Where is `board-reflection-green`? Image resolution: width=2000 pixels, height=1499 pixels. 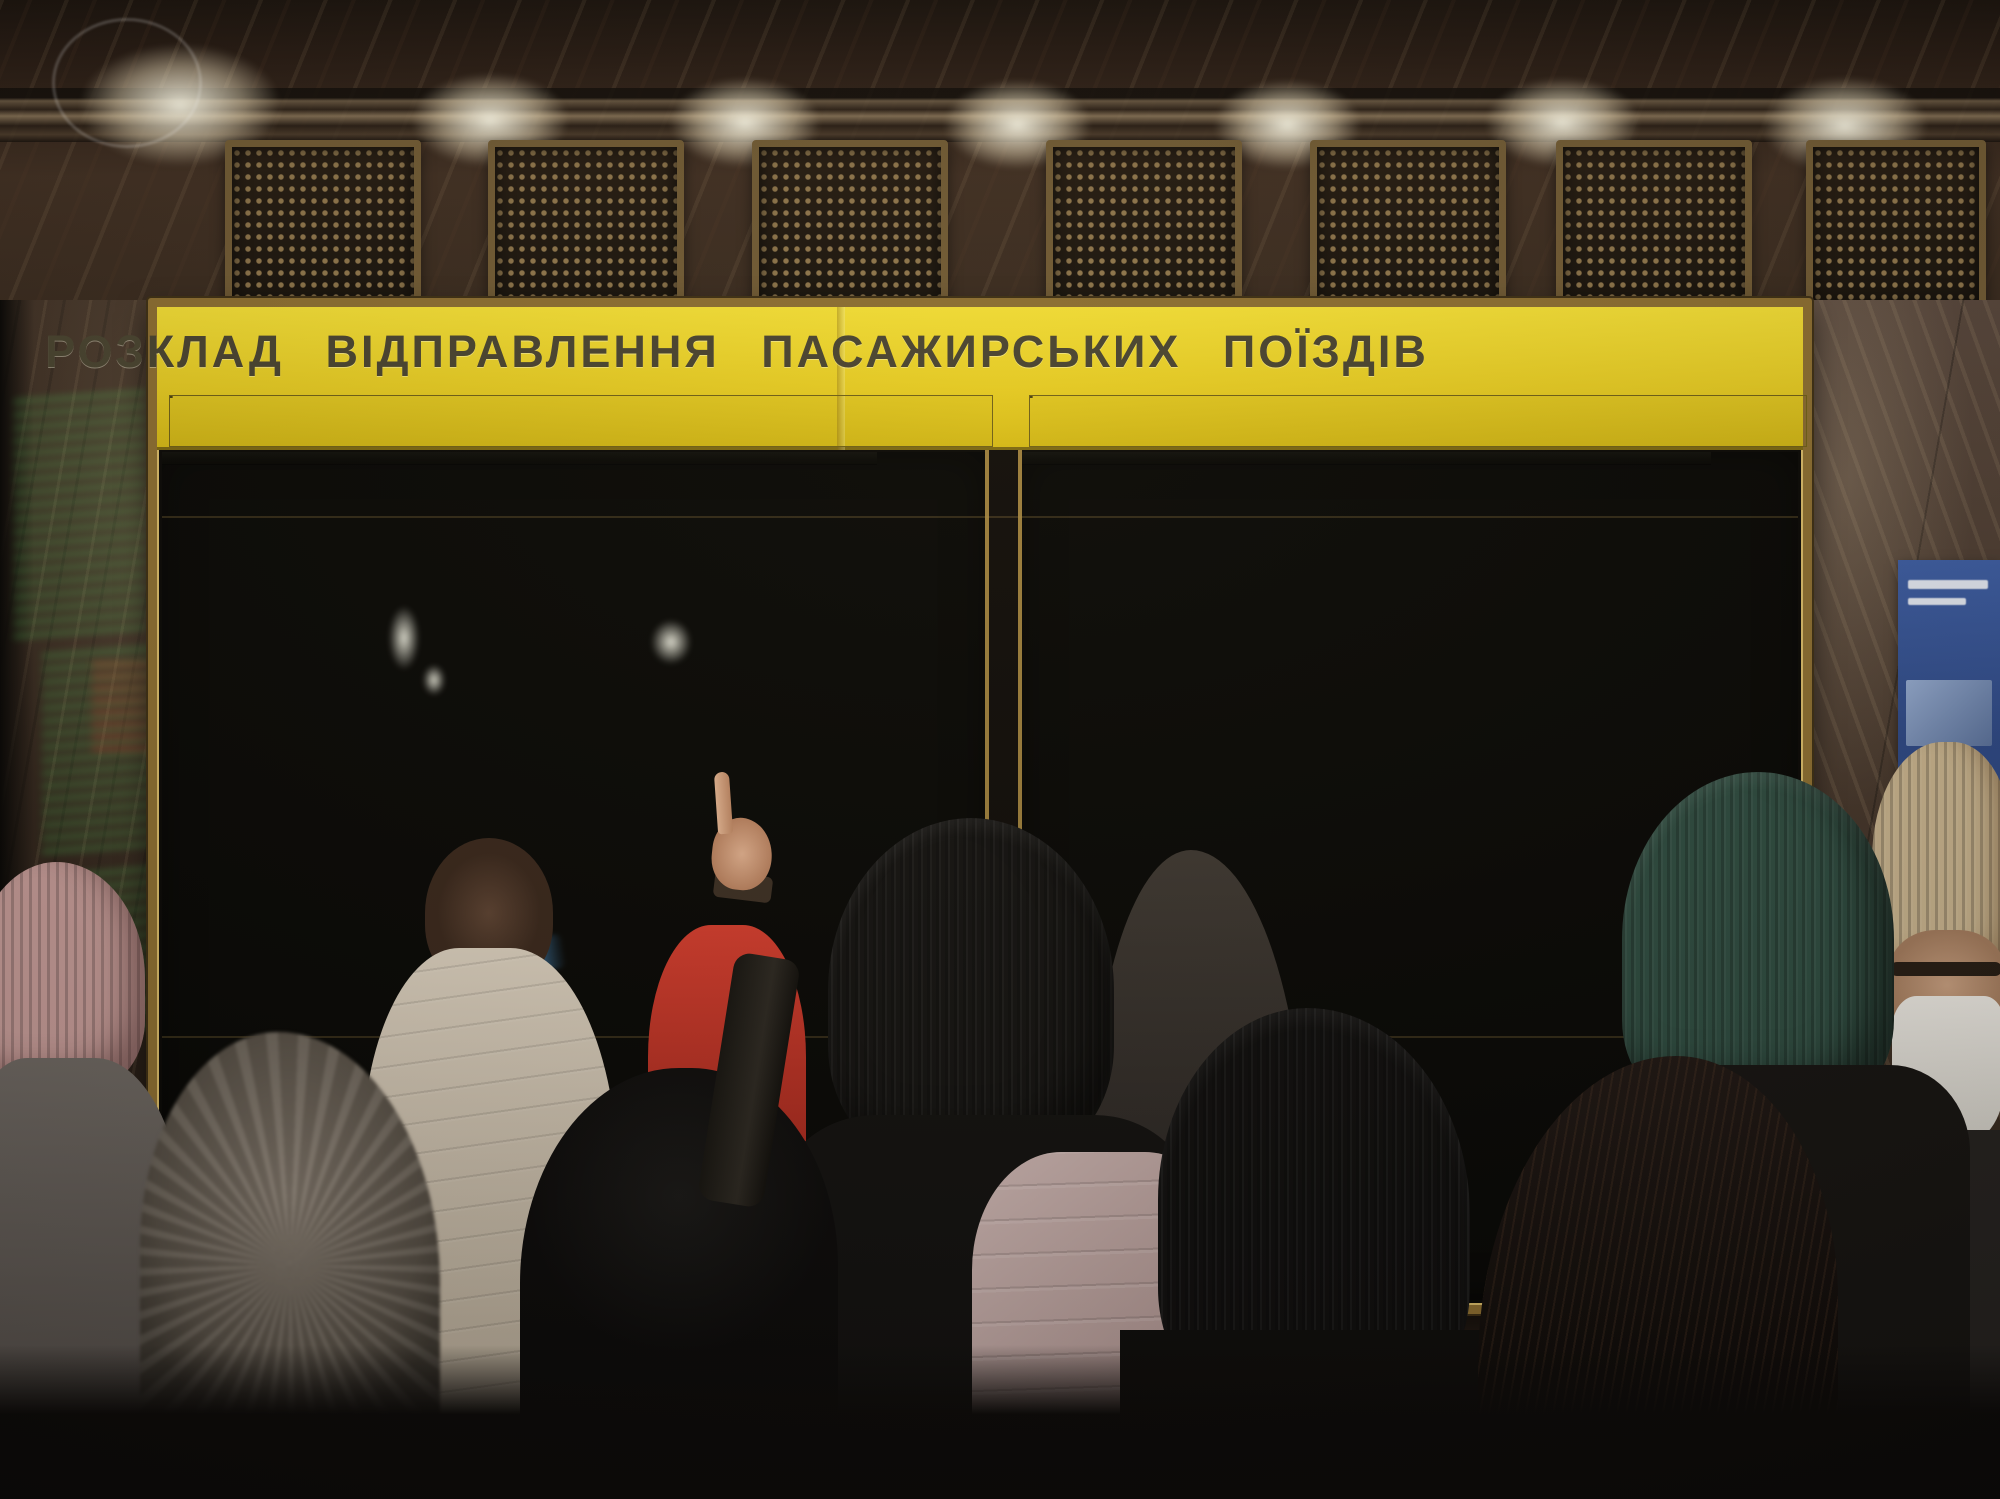 board-reflection-green is located at coordinates (80, 517).